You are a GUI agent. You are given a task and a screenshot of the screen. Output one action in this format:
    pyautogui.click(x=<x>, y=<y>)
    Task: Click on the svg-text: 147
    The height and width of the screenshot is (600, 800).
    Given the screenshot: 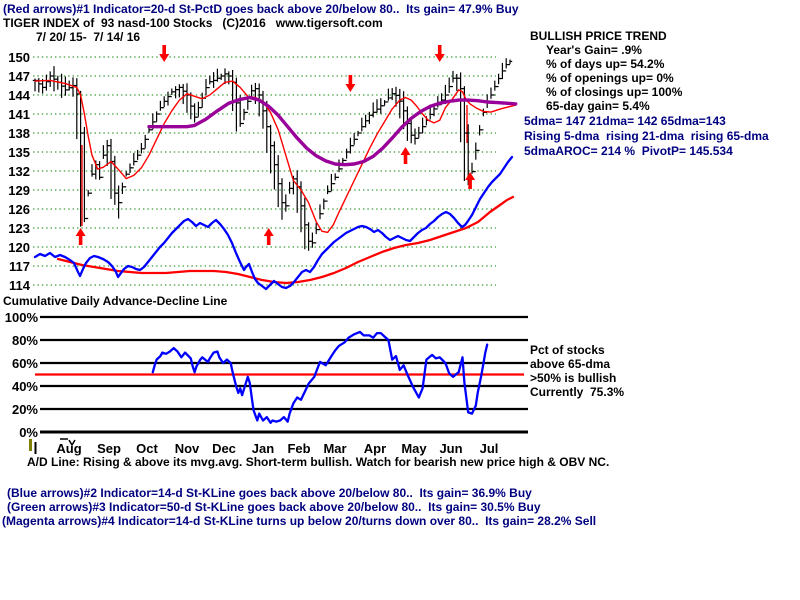 What is the action you would take?
    pyautogui.click(x=19, y=76)
    